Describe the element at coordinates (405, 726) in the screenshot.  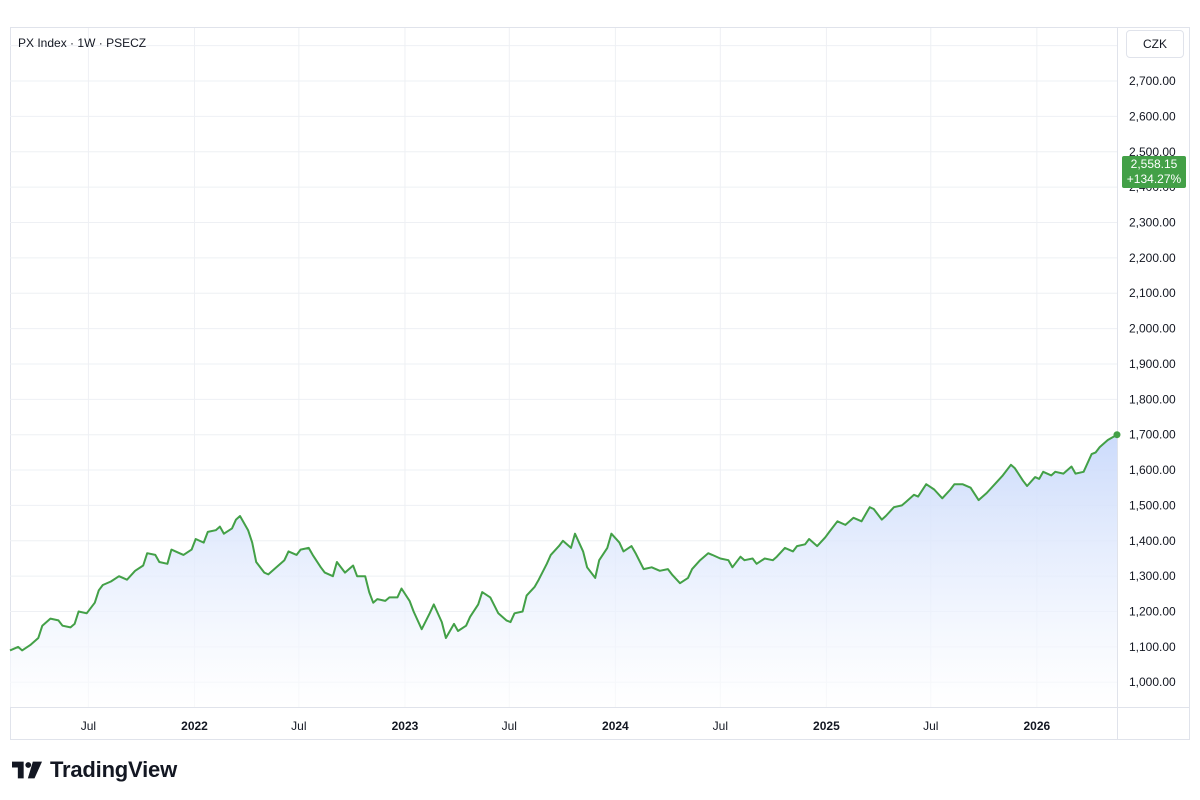
I see `x-tick-label: 2023` at that location.